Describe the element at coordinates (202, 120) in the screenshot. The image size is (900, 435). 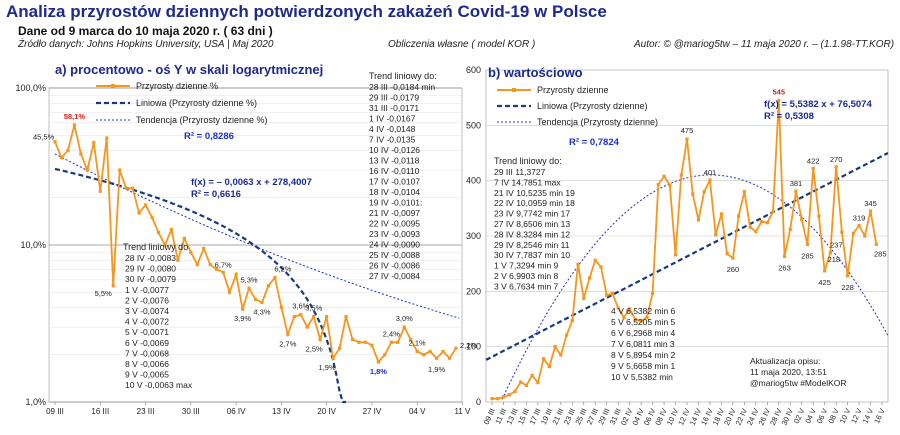
I see `chart-a-legend-label: Tendencja (Przyrosty dzienne %)` at that location.